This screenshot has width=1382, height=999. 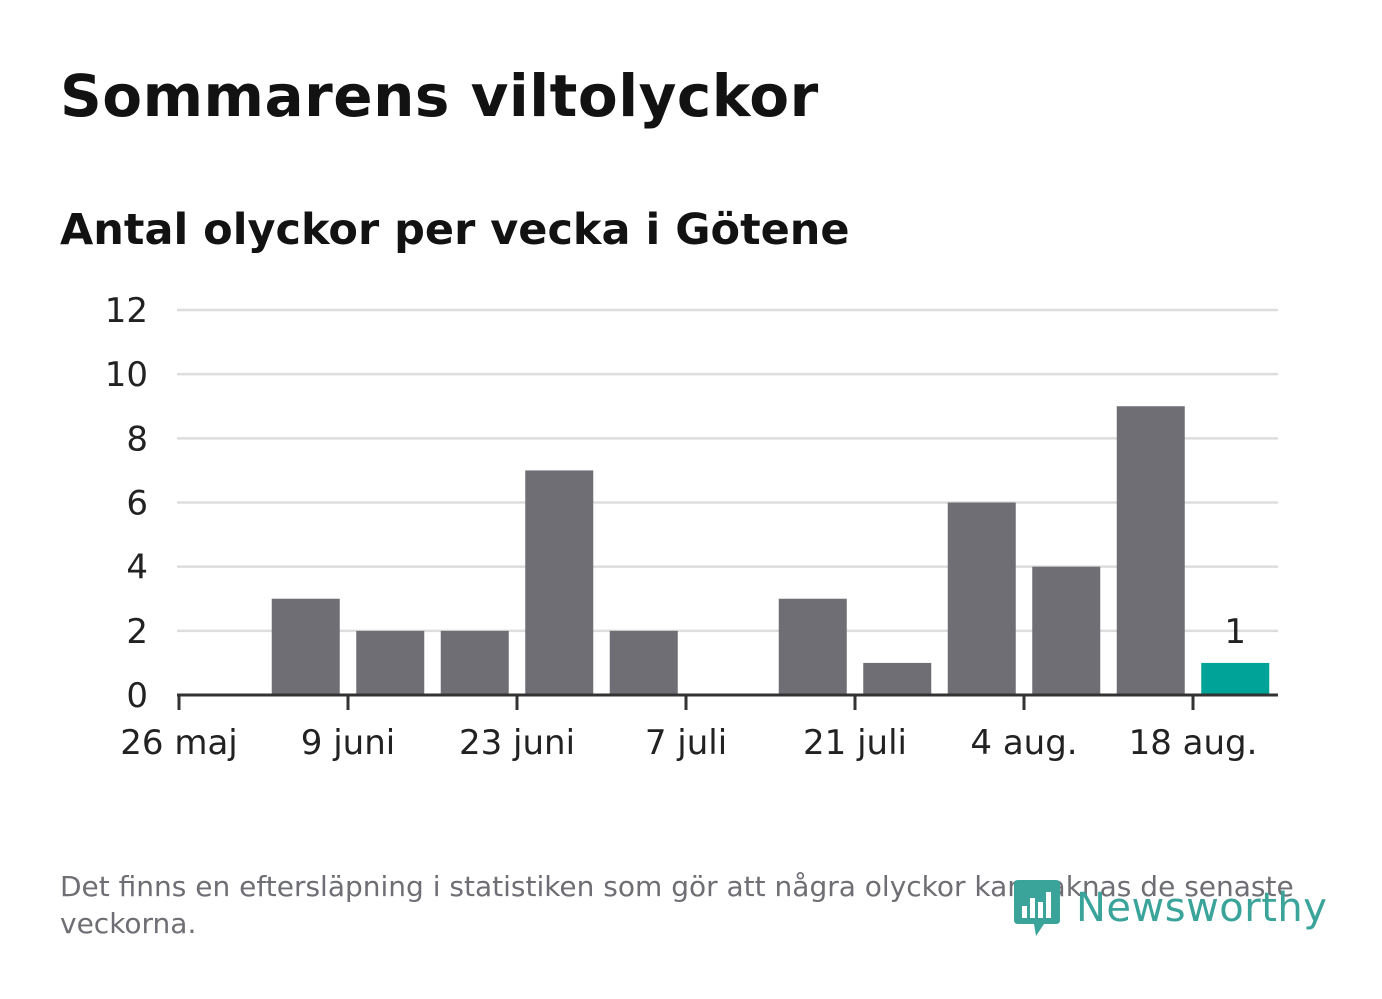 What do you see at coordinates (126, 375) in the screenshot?
I see `y-tick-label: 10` at bounding box center [126, 375].